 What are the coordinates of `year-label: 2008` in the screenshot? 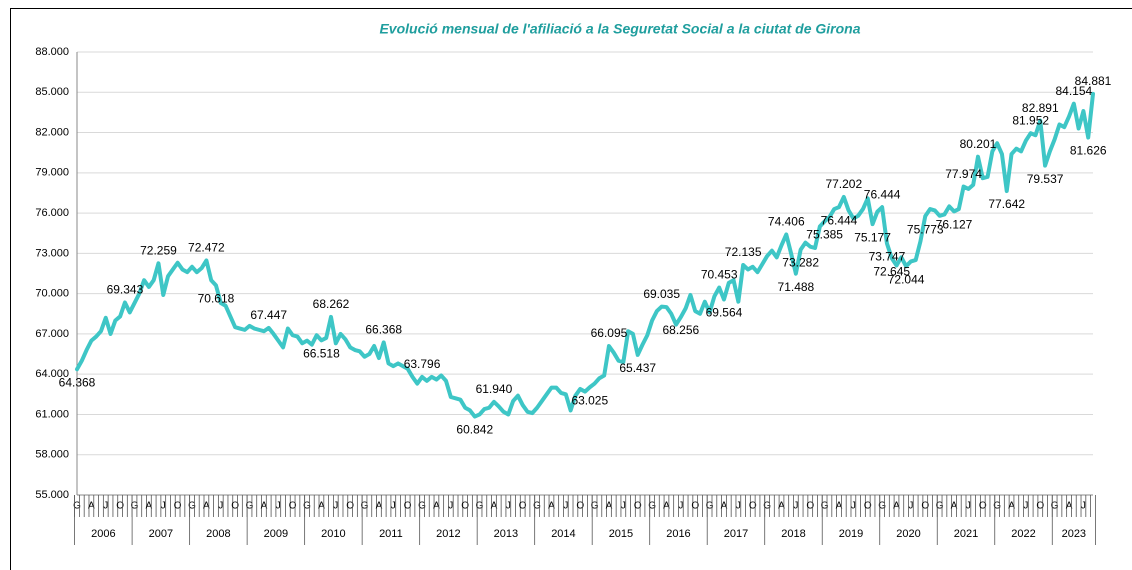 It's located at (218, 534).